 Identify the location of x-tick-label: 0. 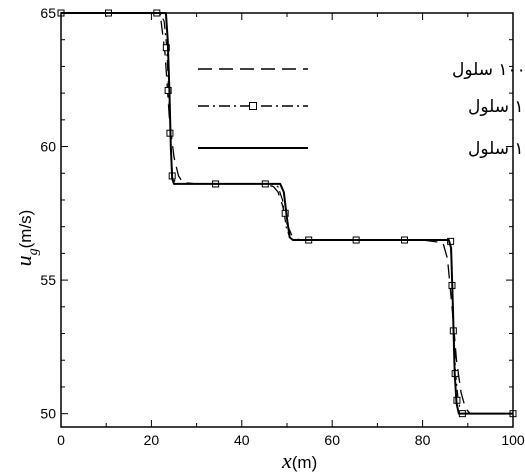
(61, 440).